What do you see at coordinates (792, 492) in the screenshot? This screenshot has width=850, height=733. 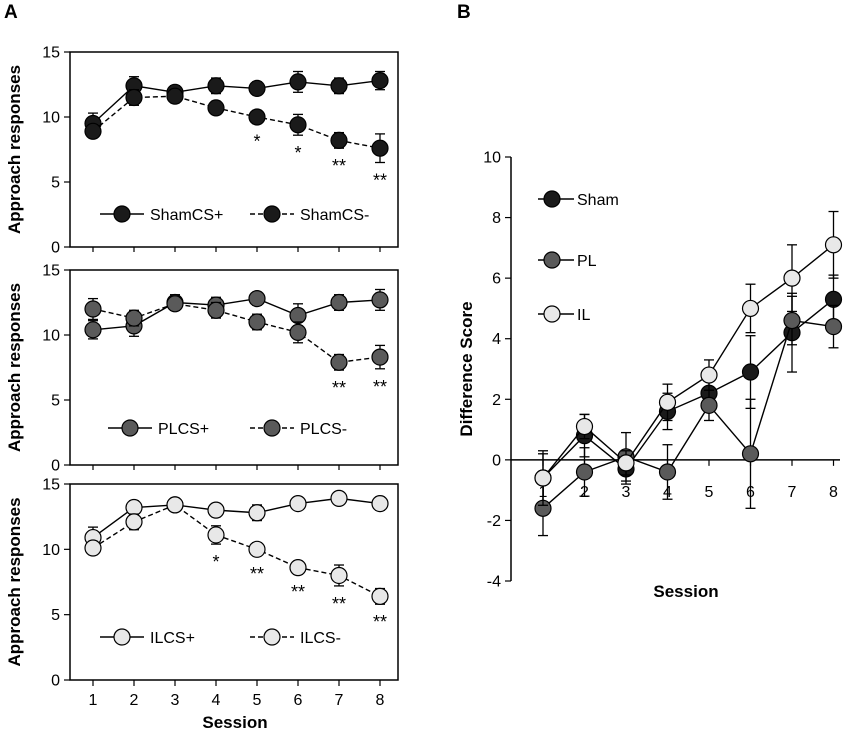 I see `x-tick-label: 7` at bounding box center [792, 492].